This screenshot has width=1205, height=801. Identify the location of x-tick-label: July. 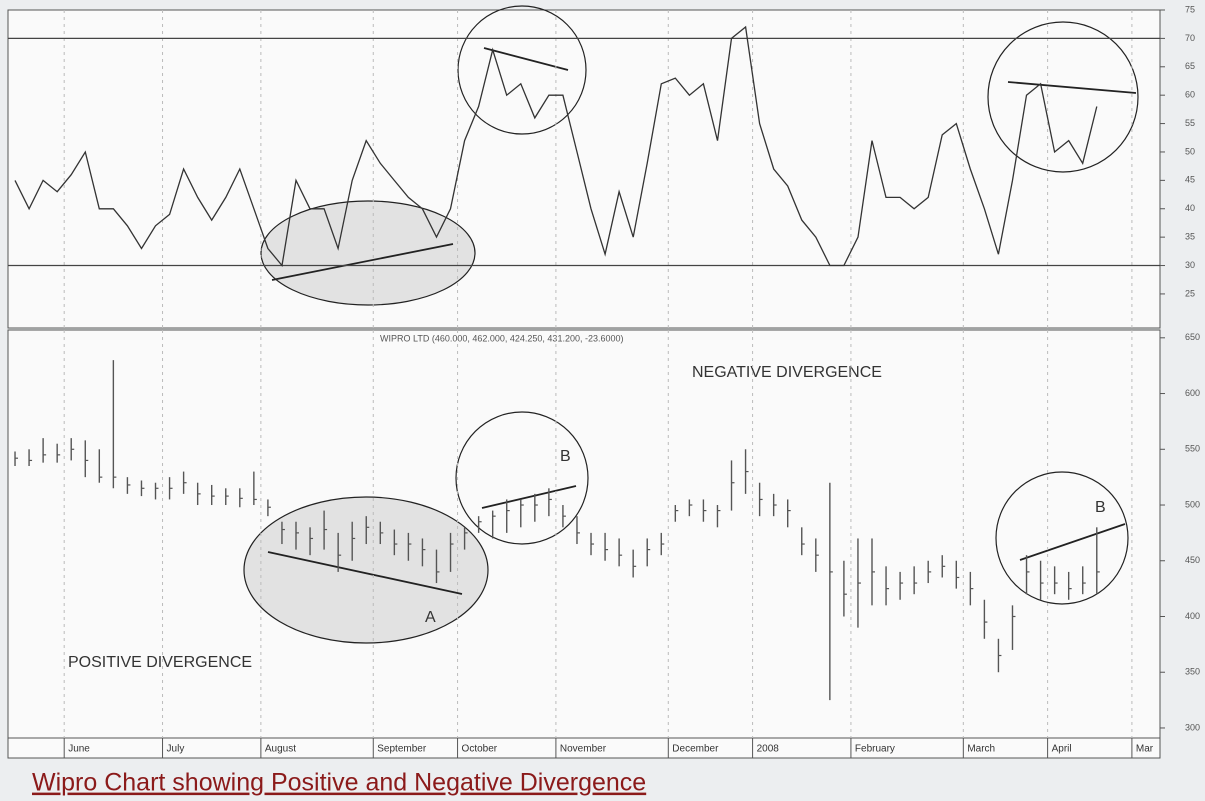
(176, 749).